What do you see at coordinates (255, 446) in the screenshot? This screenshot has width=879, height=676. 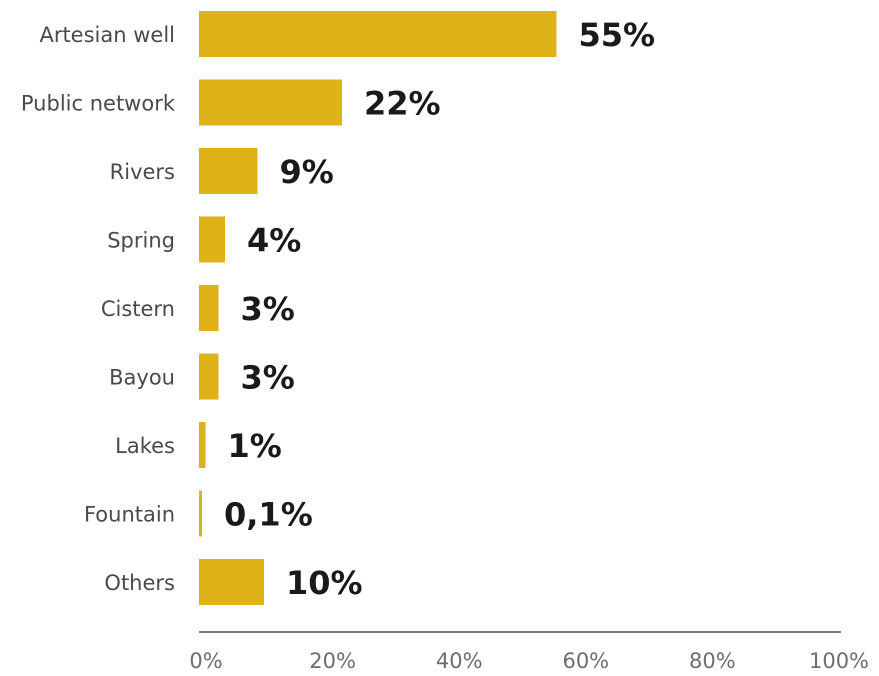 I see `value-label: 1%` at bounding box center [255, 446].